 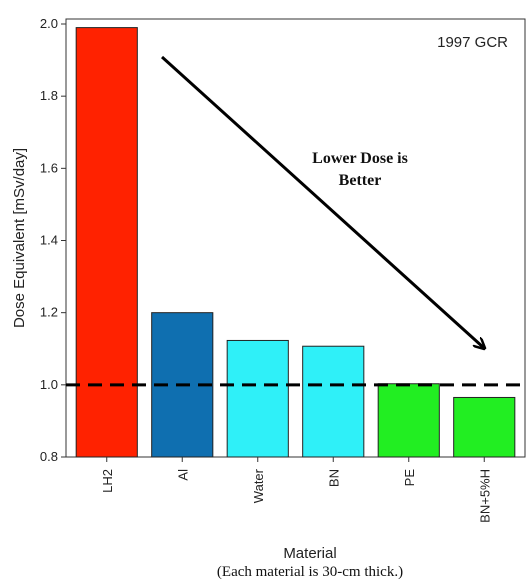 What do you see at coordinates (257, 398) in the screenshot?
I see `bar-water` at bounding box center [257, 398].